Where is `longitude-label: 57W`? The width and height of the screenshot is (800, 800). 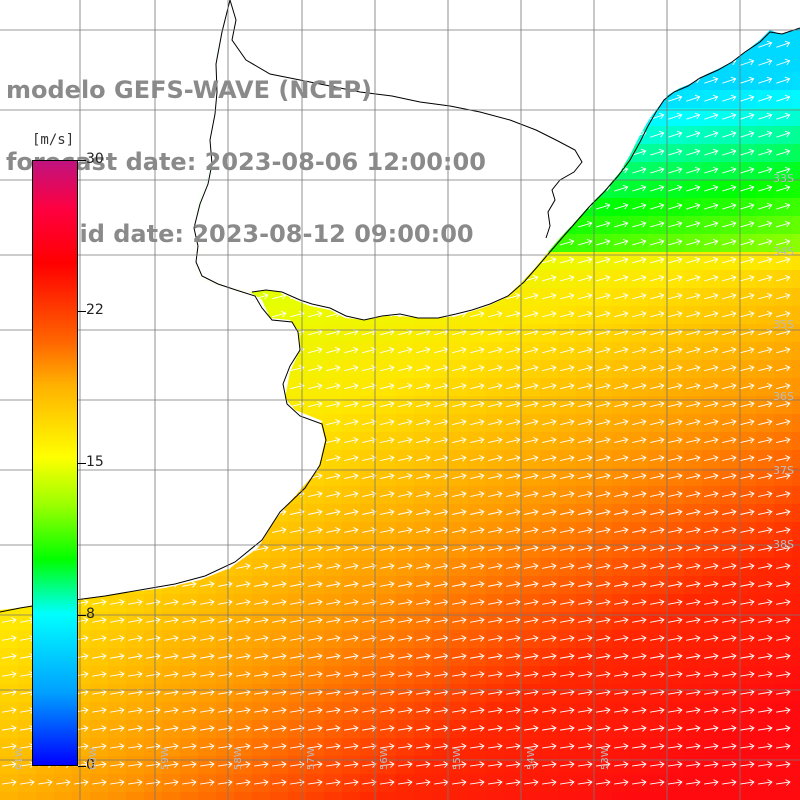
longitude-label: 57W is located at coordinates (311, 758).